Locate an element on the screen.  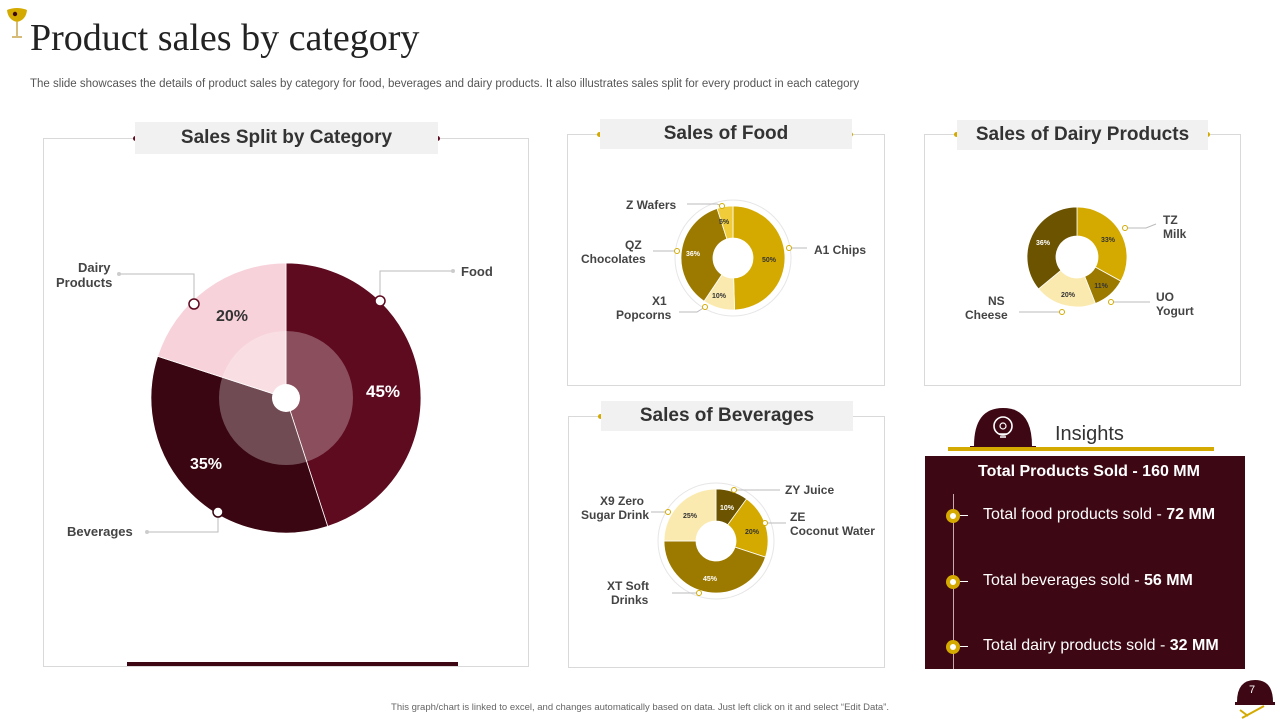
food-donut-chart: 50% 10% 36% 5% is located at coordinates (730, 258).